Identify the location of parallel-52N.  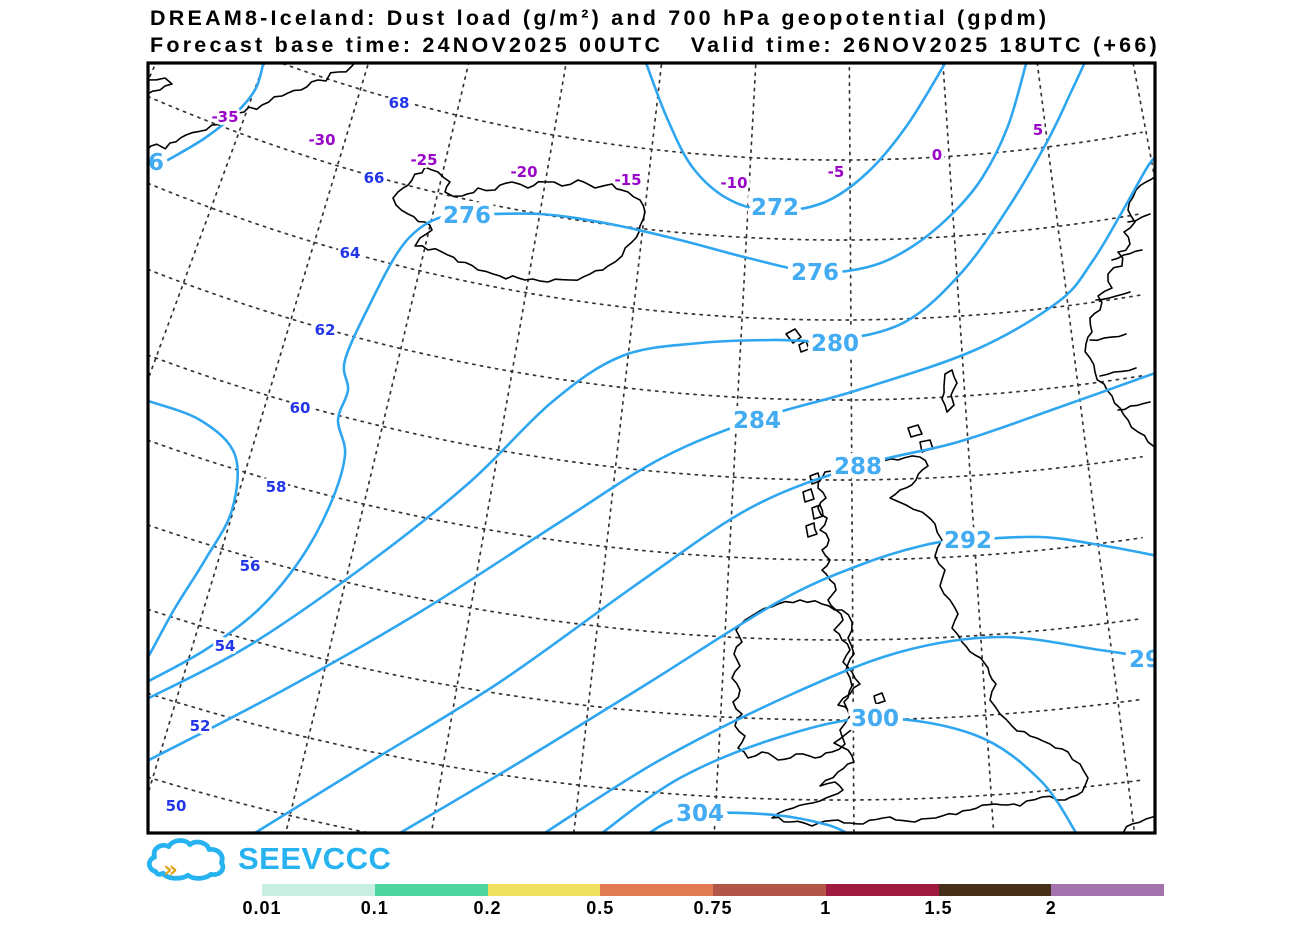
(645, 746).